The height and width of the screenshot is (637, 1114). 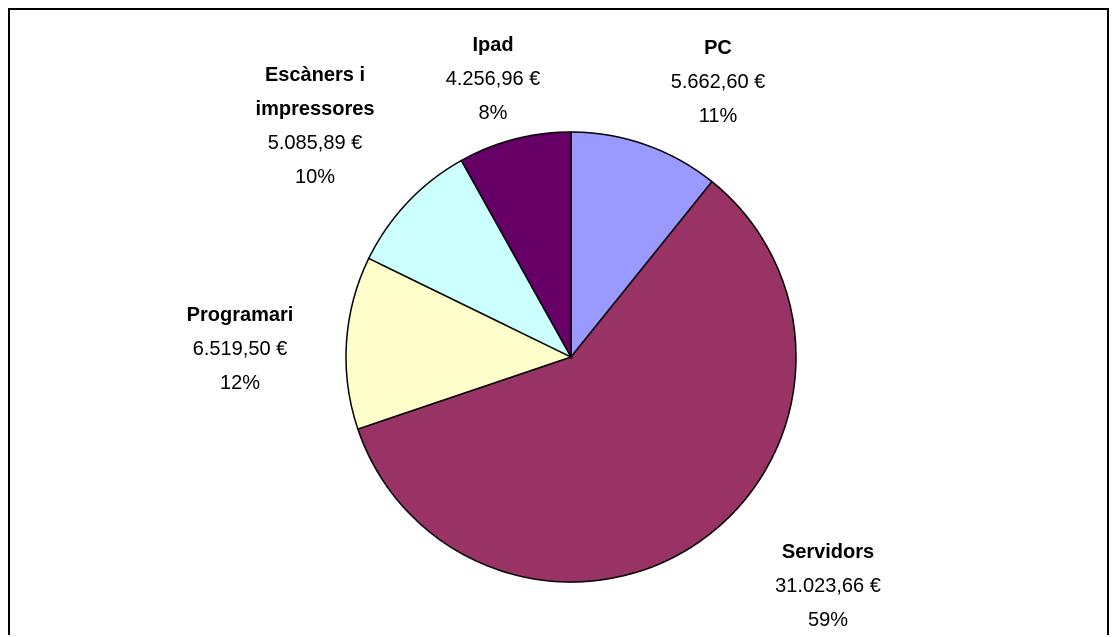 I want to click on data-label: Ipad 4.256,96 € 8%, so click(x=493, y=79).